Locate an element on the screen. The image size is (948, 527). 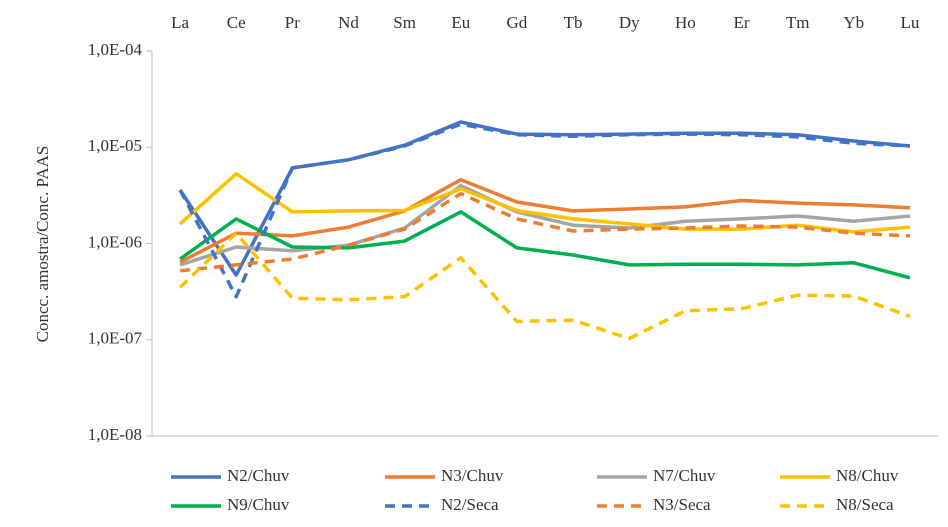
legend-label: N8/Chuv is located at coordinates (867, 475).